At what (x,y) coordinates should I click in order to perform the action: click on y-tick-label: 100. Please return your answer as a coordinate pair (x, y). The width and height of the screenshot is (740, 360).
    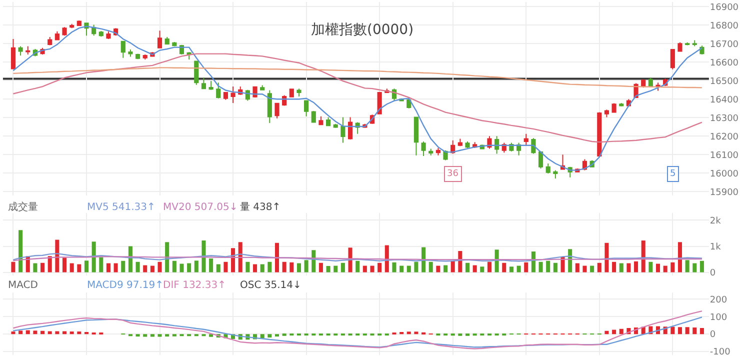
    Looking at the image, I should click on (719, 317).